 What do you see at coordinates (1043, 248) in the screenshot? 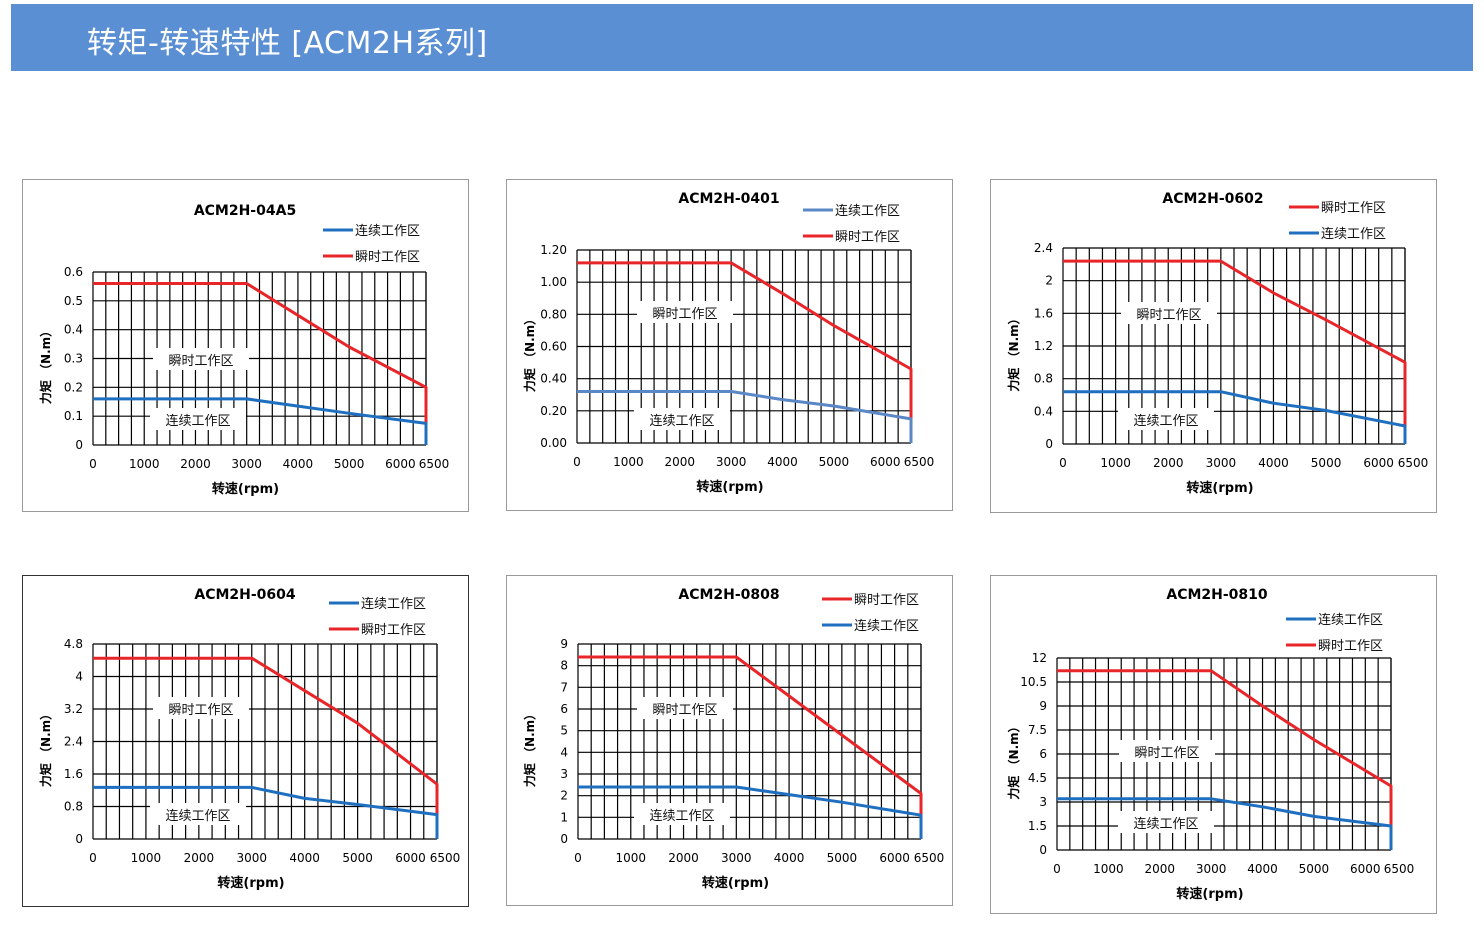
I see `y-tick-label: 2.4` at bounding box center [1043, 248].